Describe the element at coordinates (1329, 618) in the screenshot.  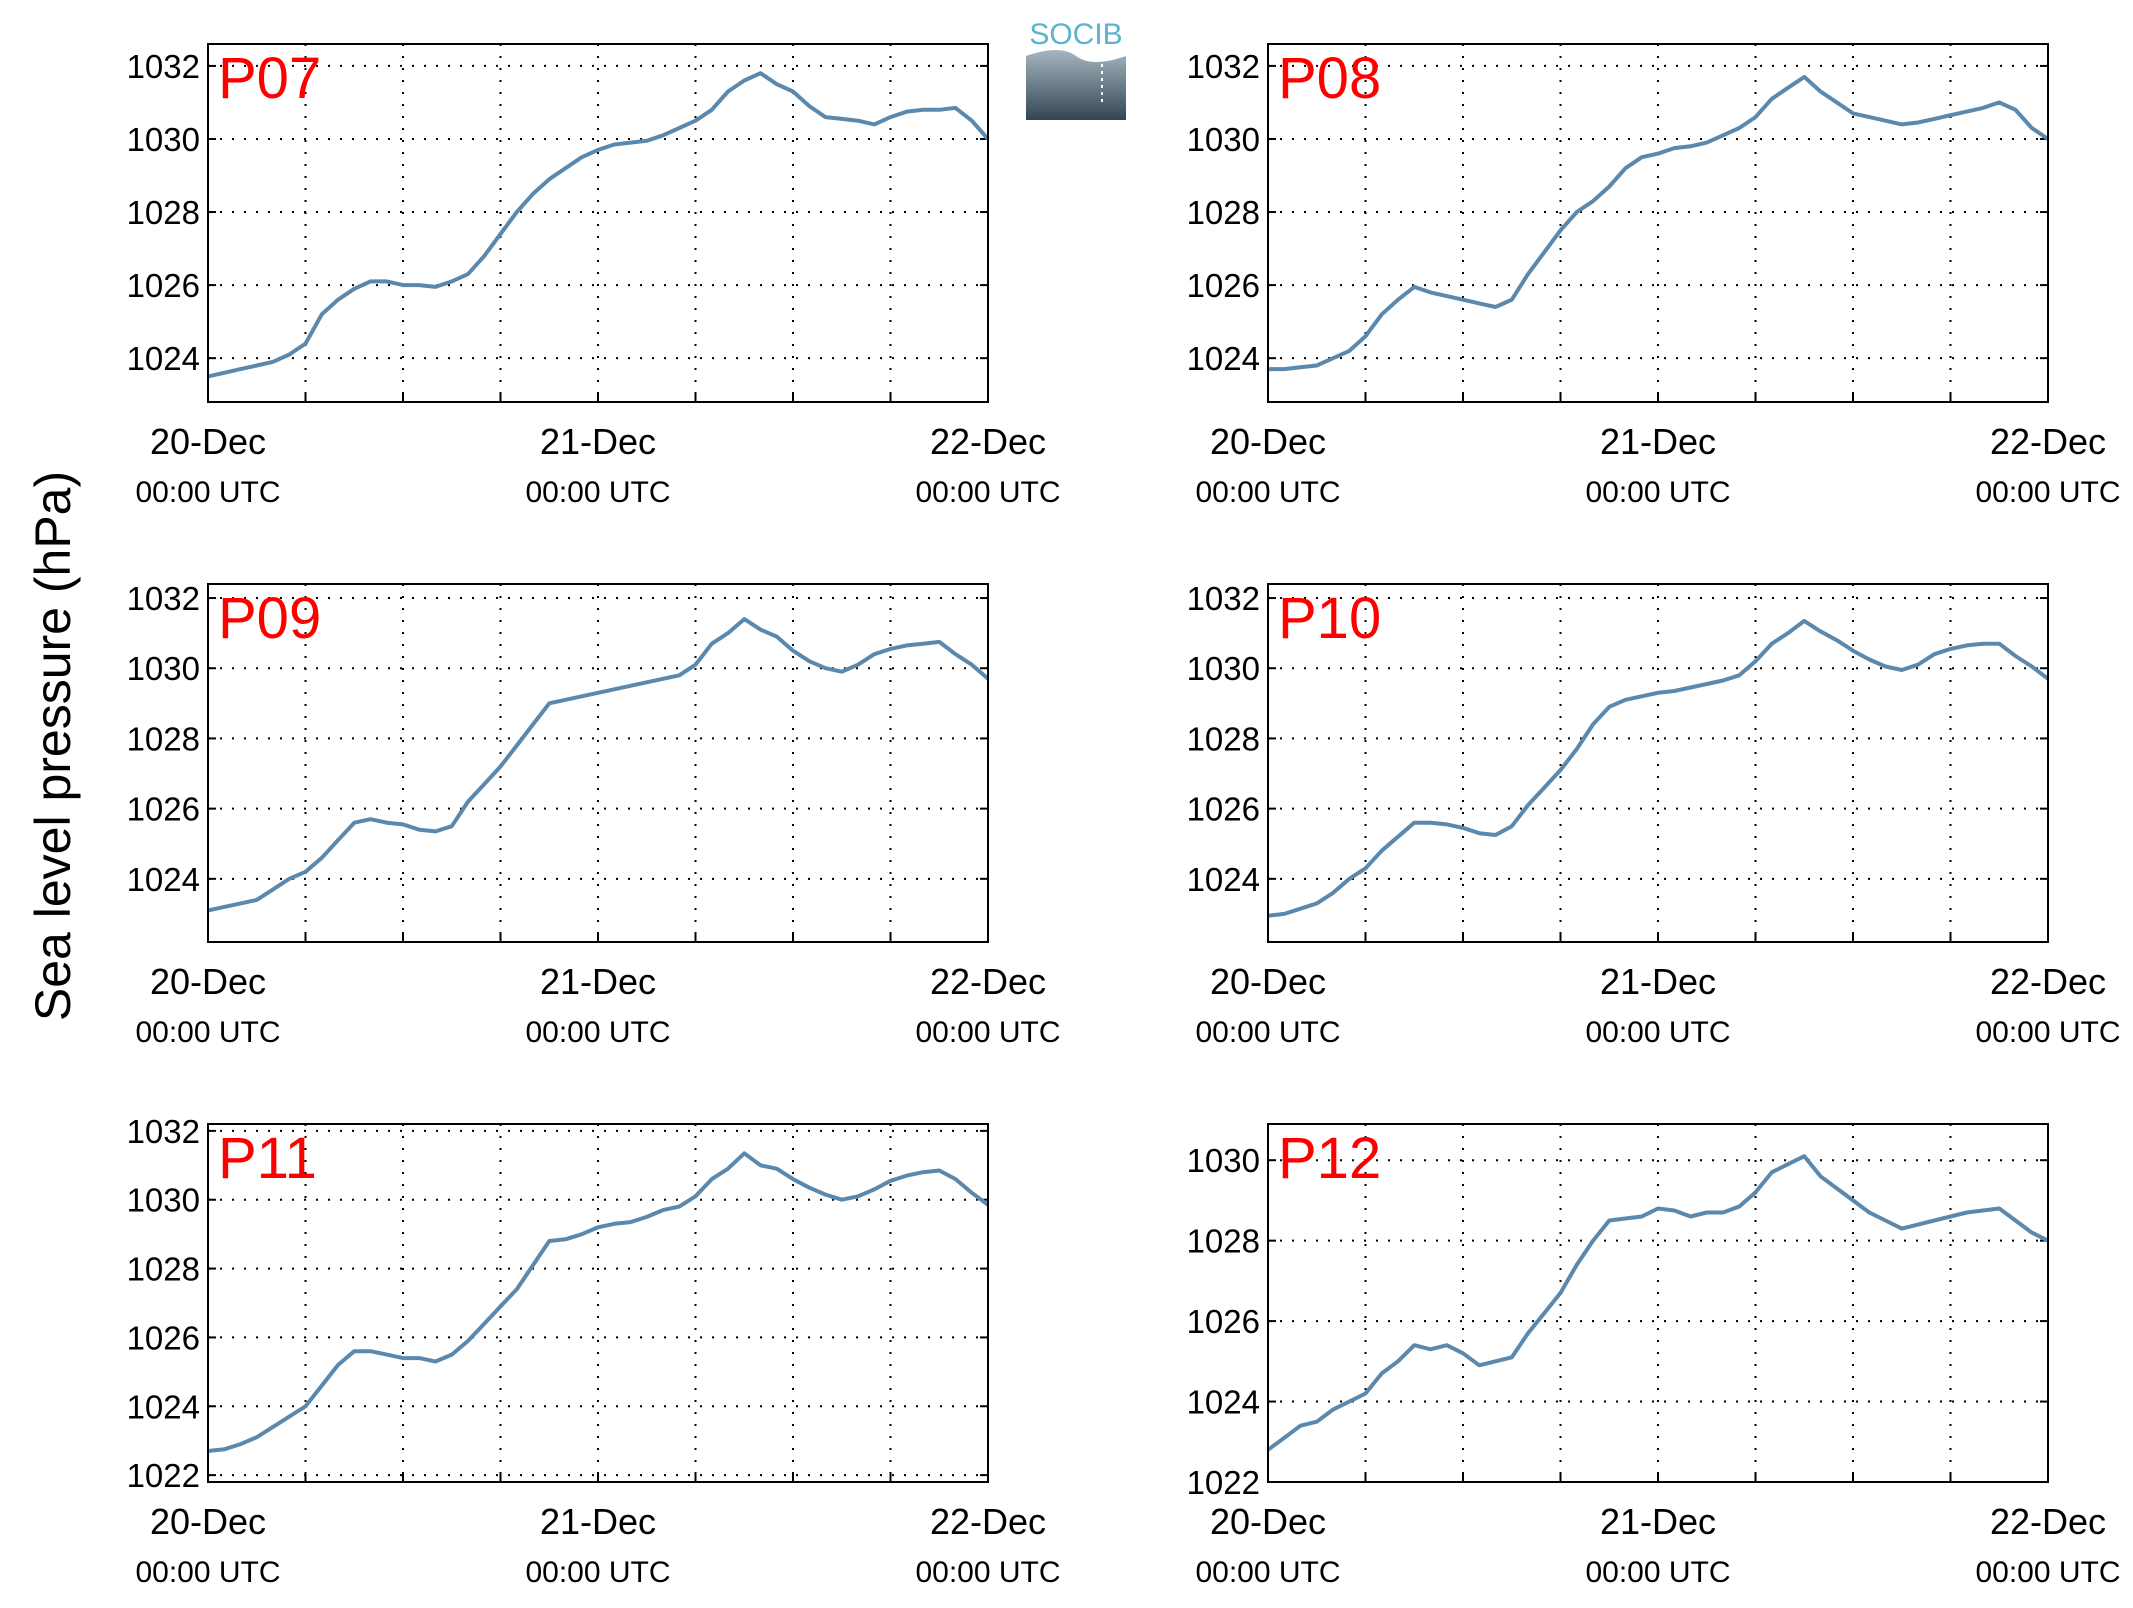
I see `panel-label: P10` at that location.